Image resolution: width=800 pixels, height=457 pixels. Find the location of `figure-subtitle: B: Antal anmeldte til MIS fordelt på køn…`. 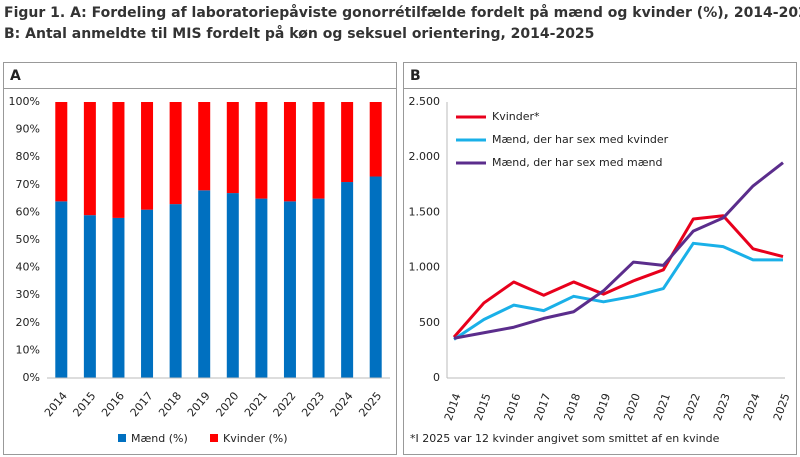

figure-subtitle: B: Antal anmeldte til MIS fordelt på køn… is located at coordinates (299, 33).